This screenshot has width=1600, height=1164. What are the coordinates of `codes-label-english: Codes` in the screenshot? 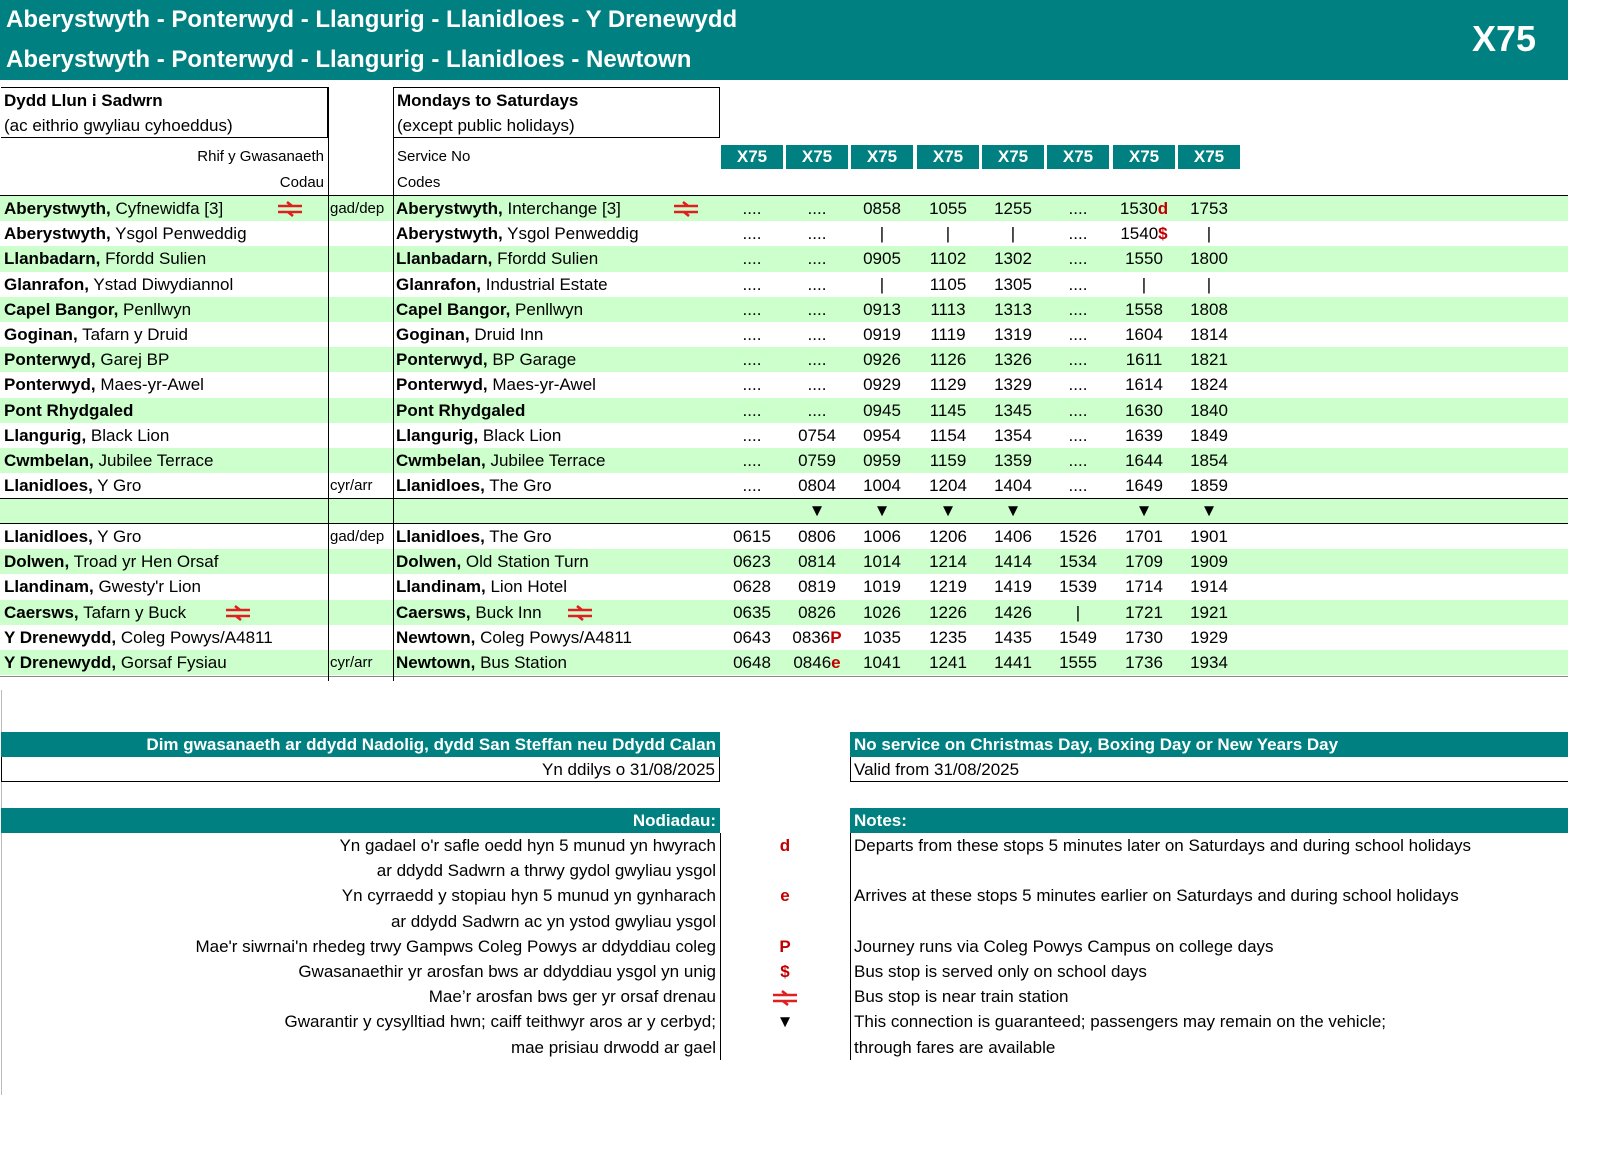 It's located at (419, 182).